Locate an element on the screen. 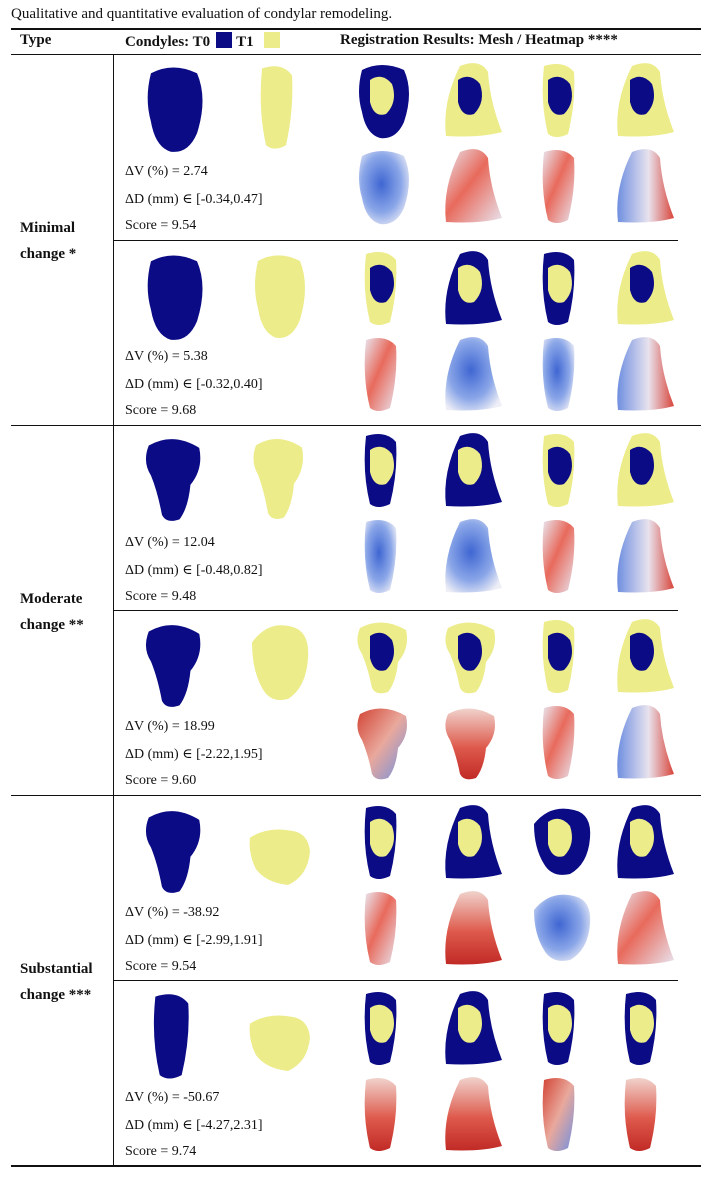 The image size is (711, 1180). row1-t1-condyle is located at coordinates (276, 107).